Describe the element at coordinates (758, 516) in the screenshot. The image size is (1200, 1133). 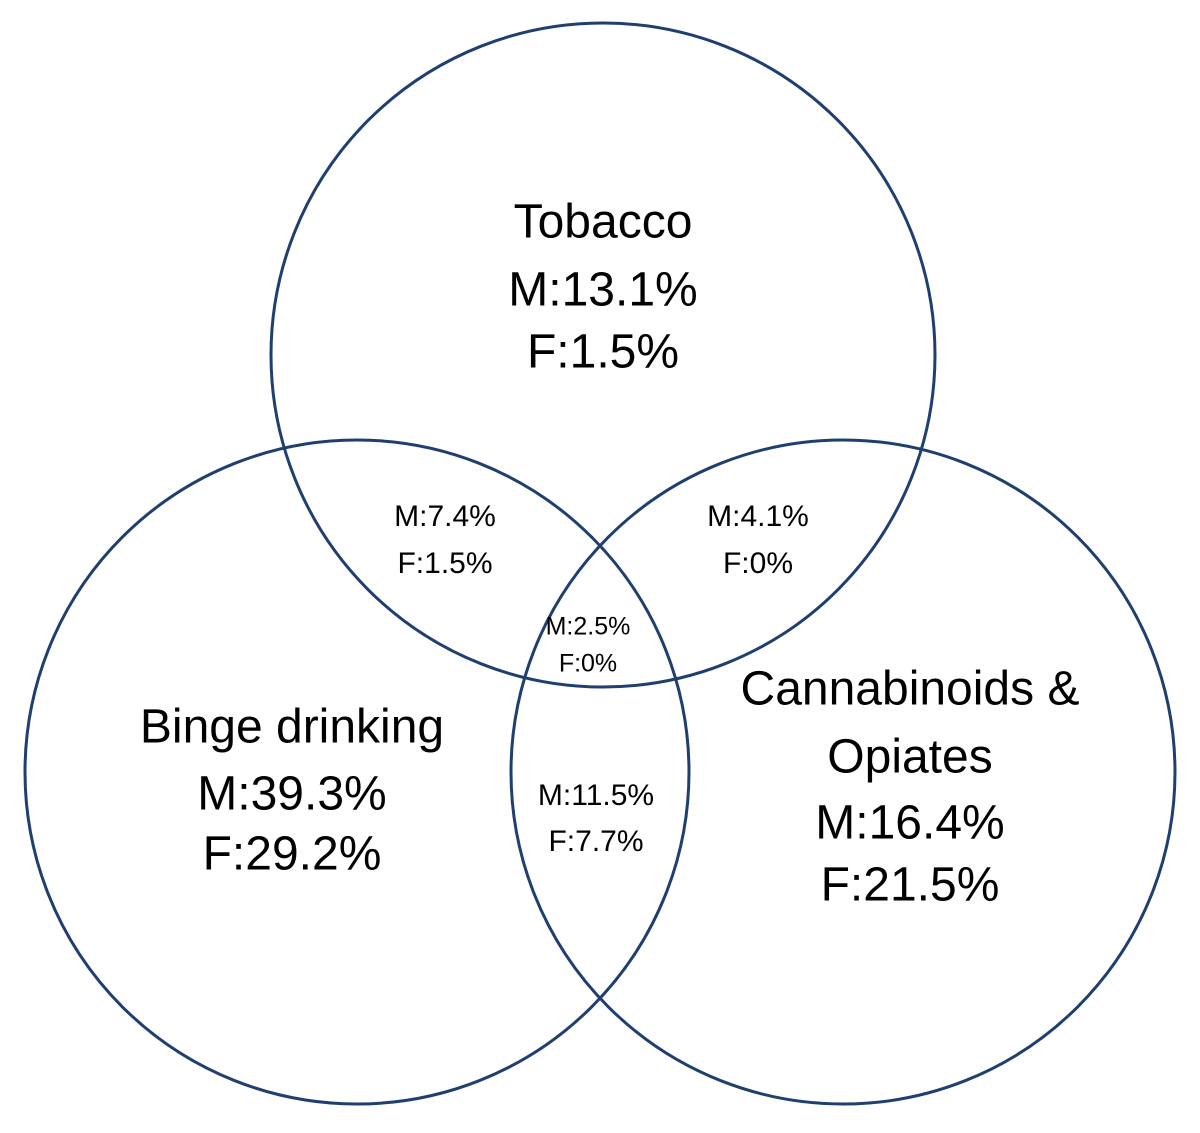
I see `region-male: M:4.1%` at that location.